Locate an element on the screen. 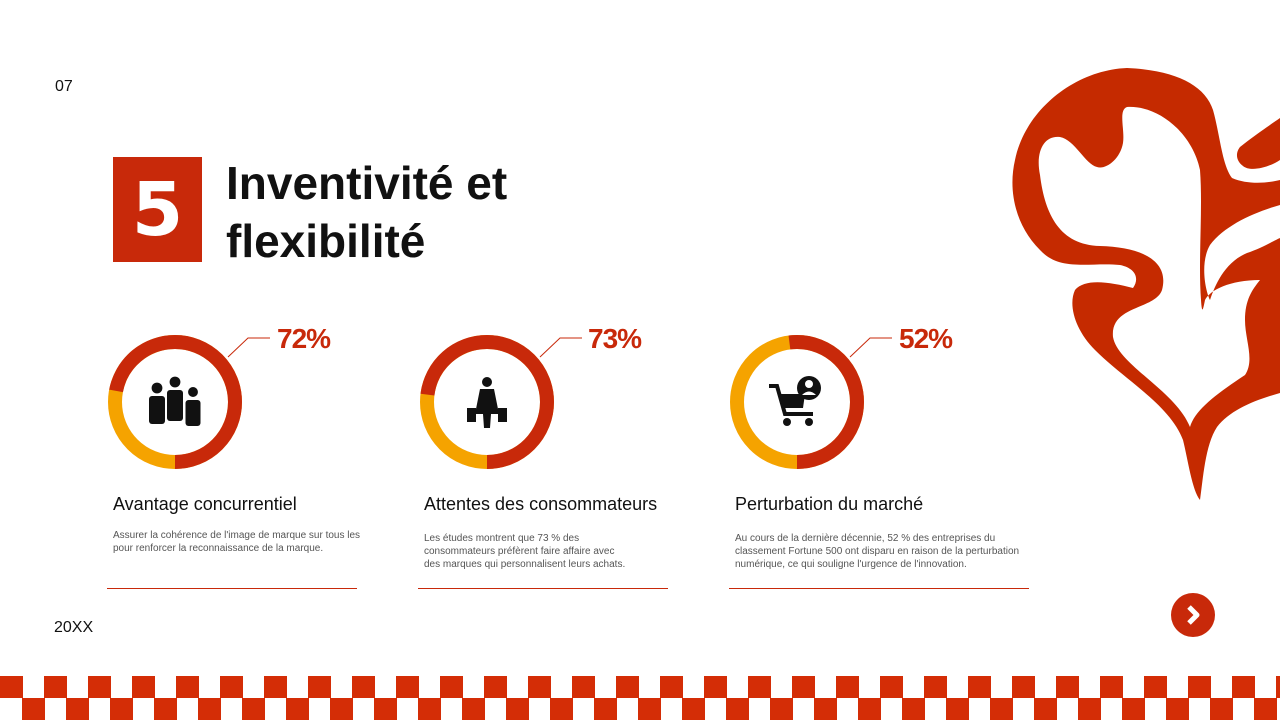  card-title: Attentes des consommateurs is located at coordinates (541, 504).